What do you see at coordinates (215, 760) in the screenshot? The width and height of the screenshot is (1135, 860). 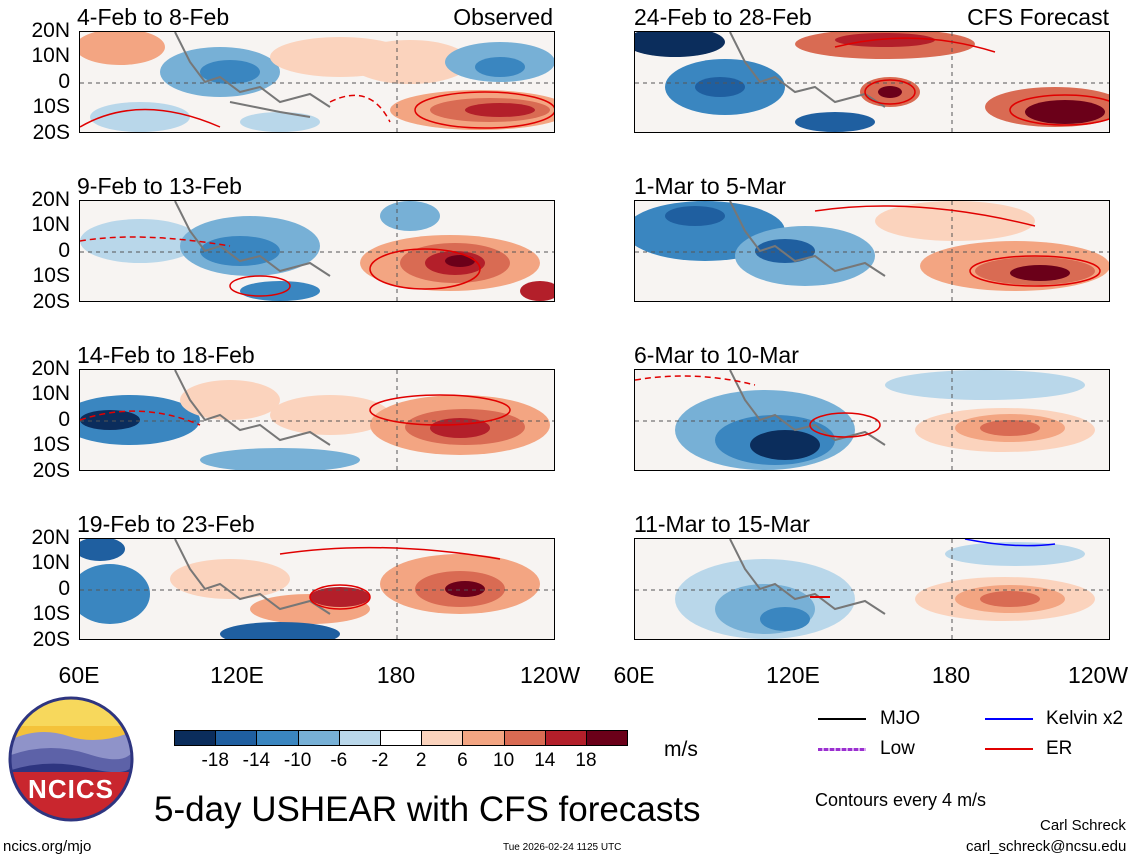 I see `colorbar-tick-label: -18` at bounding box center [215, 760].